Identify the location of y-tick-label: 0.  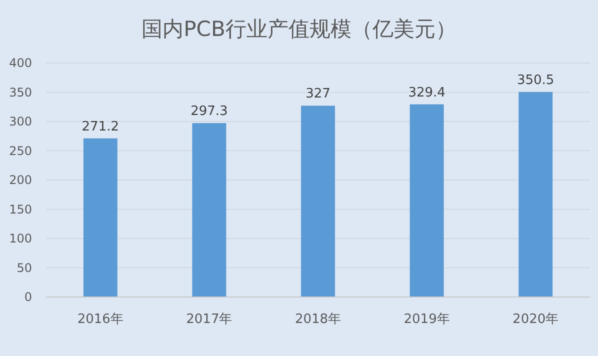
(28, 297).